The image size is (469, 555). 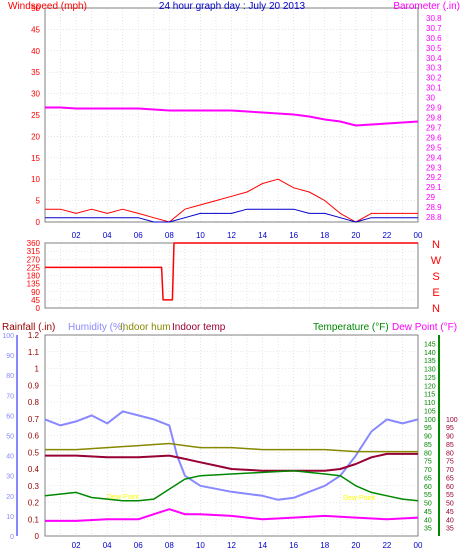 What do you see at coordinates (232, 6) in the screenshot?
I see `chart-title: 24 hour graph day : July 20 2013` at bounding box center [232, 6].